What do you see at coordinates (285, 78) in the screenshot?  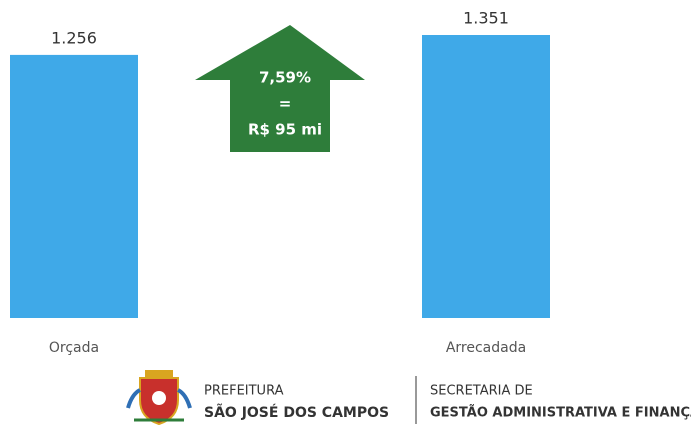 I see `annotation-text: 7,59%` at bounding box center [285, 78].